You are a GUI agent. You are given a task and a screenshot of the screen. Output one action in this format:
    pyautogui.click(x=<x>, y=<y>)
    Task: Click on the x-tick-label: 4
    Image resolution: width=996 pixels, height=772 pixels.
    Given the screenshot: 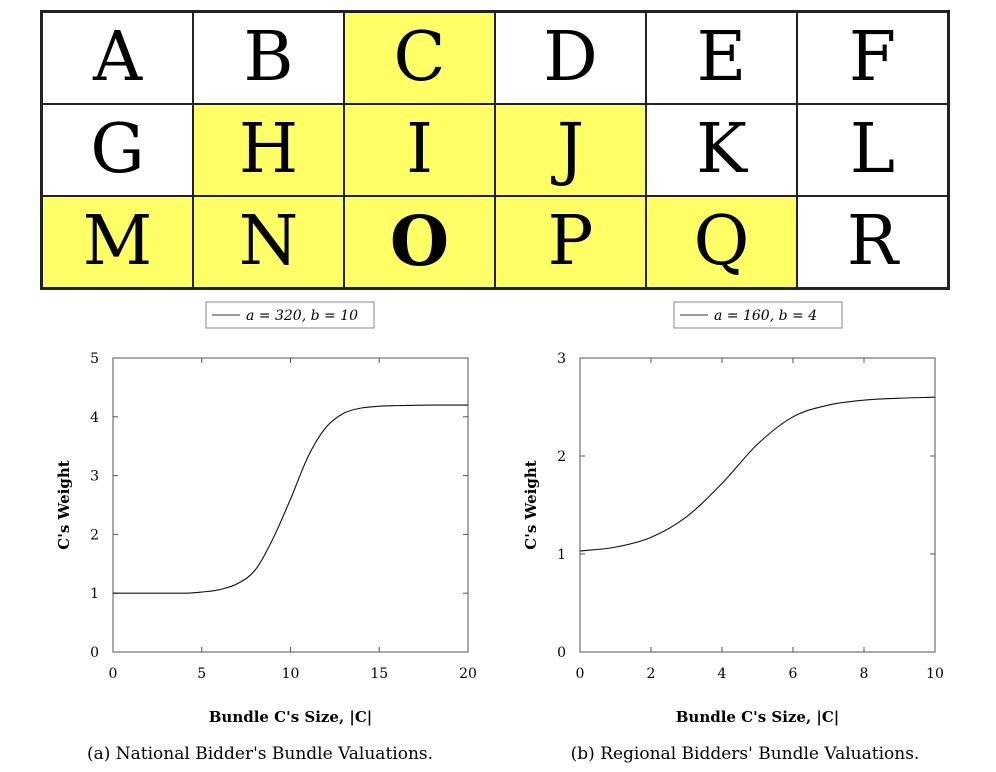 What is the action you would take?
    pyautogui.click(x=722, y=674)
    